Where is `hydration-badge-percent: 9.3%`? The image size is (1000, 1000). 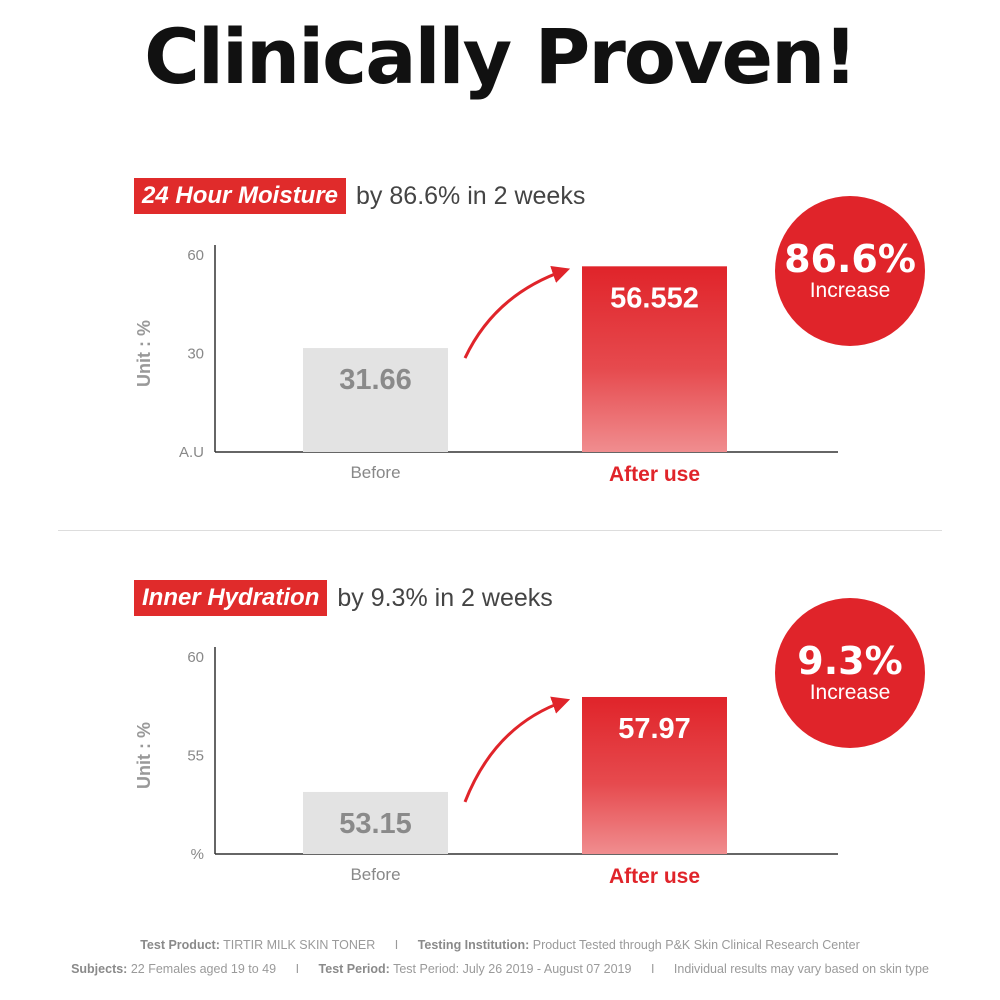 hydration-badge-percent: 9.3% is located at coordinates (850, 661).